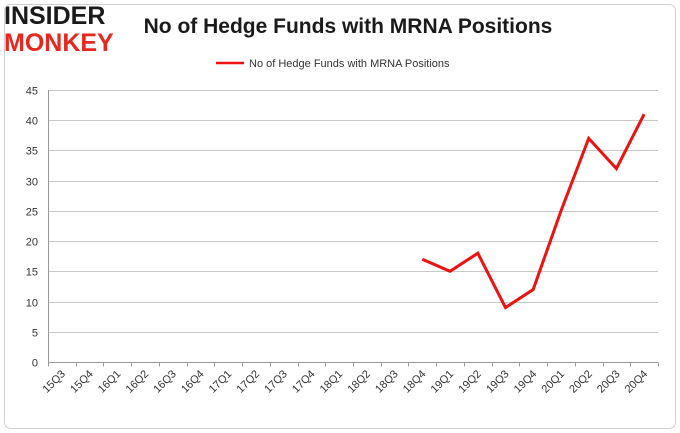 The height and width of the screenshot is (433, 680). I want to click on logo-line-2: MONKEY, so click(59, 43).